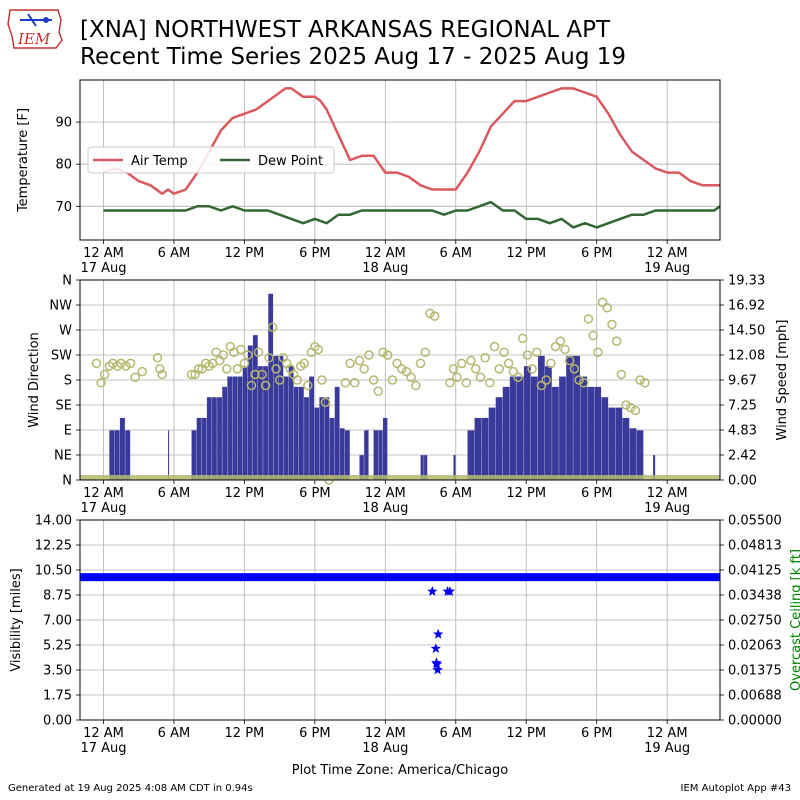  I want to click on y-axis-label: Visibility [miles], so click(16, 619).